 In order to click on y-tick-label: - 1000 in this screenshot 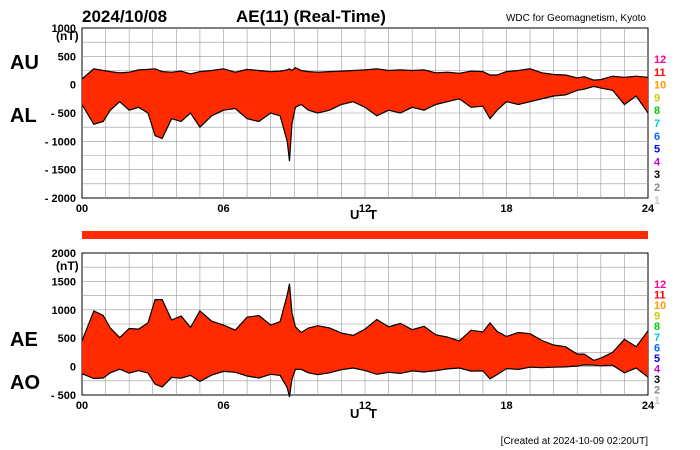, I will do `click(60, 142)`.